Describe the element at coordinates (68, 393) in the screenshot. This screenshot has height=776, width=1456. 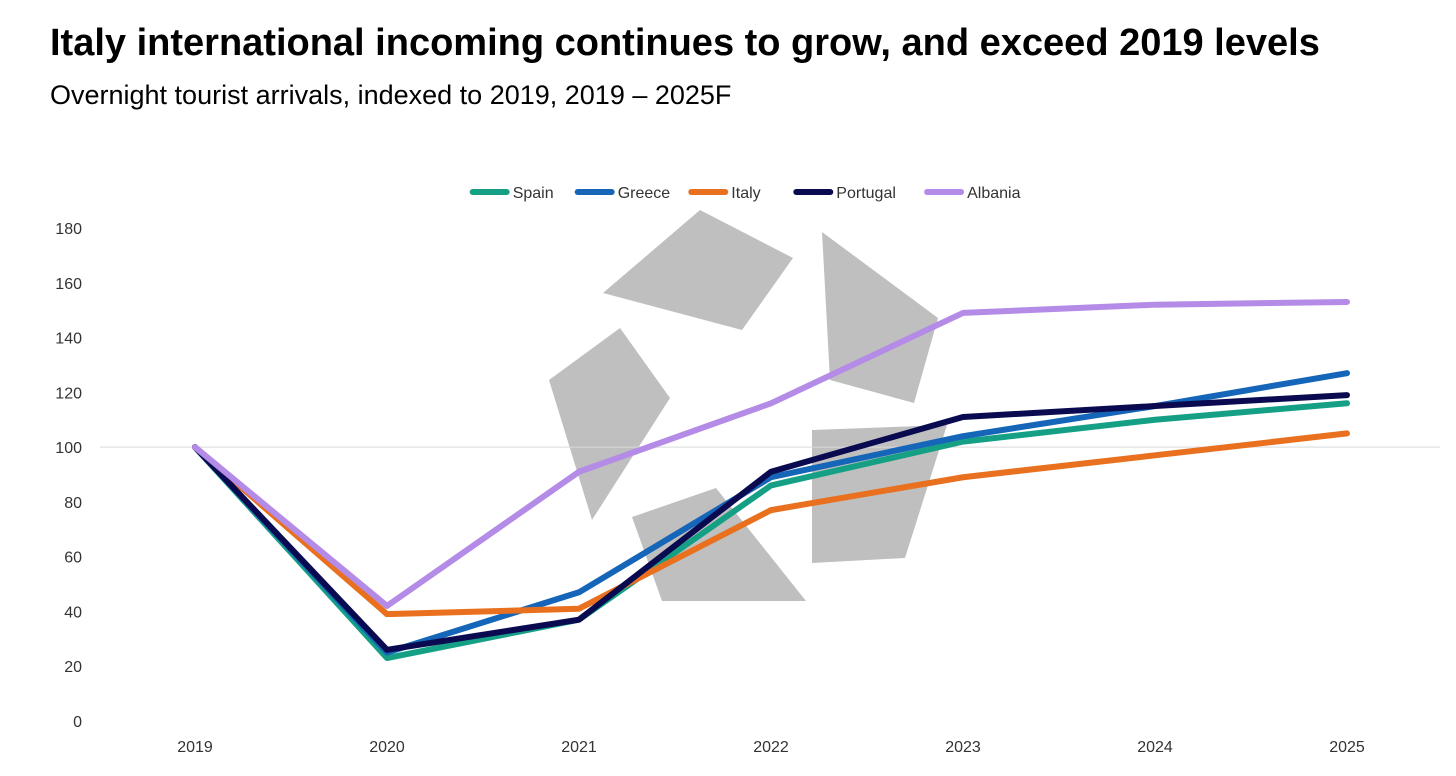
I see `y-tick-label: 120` at that location.